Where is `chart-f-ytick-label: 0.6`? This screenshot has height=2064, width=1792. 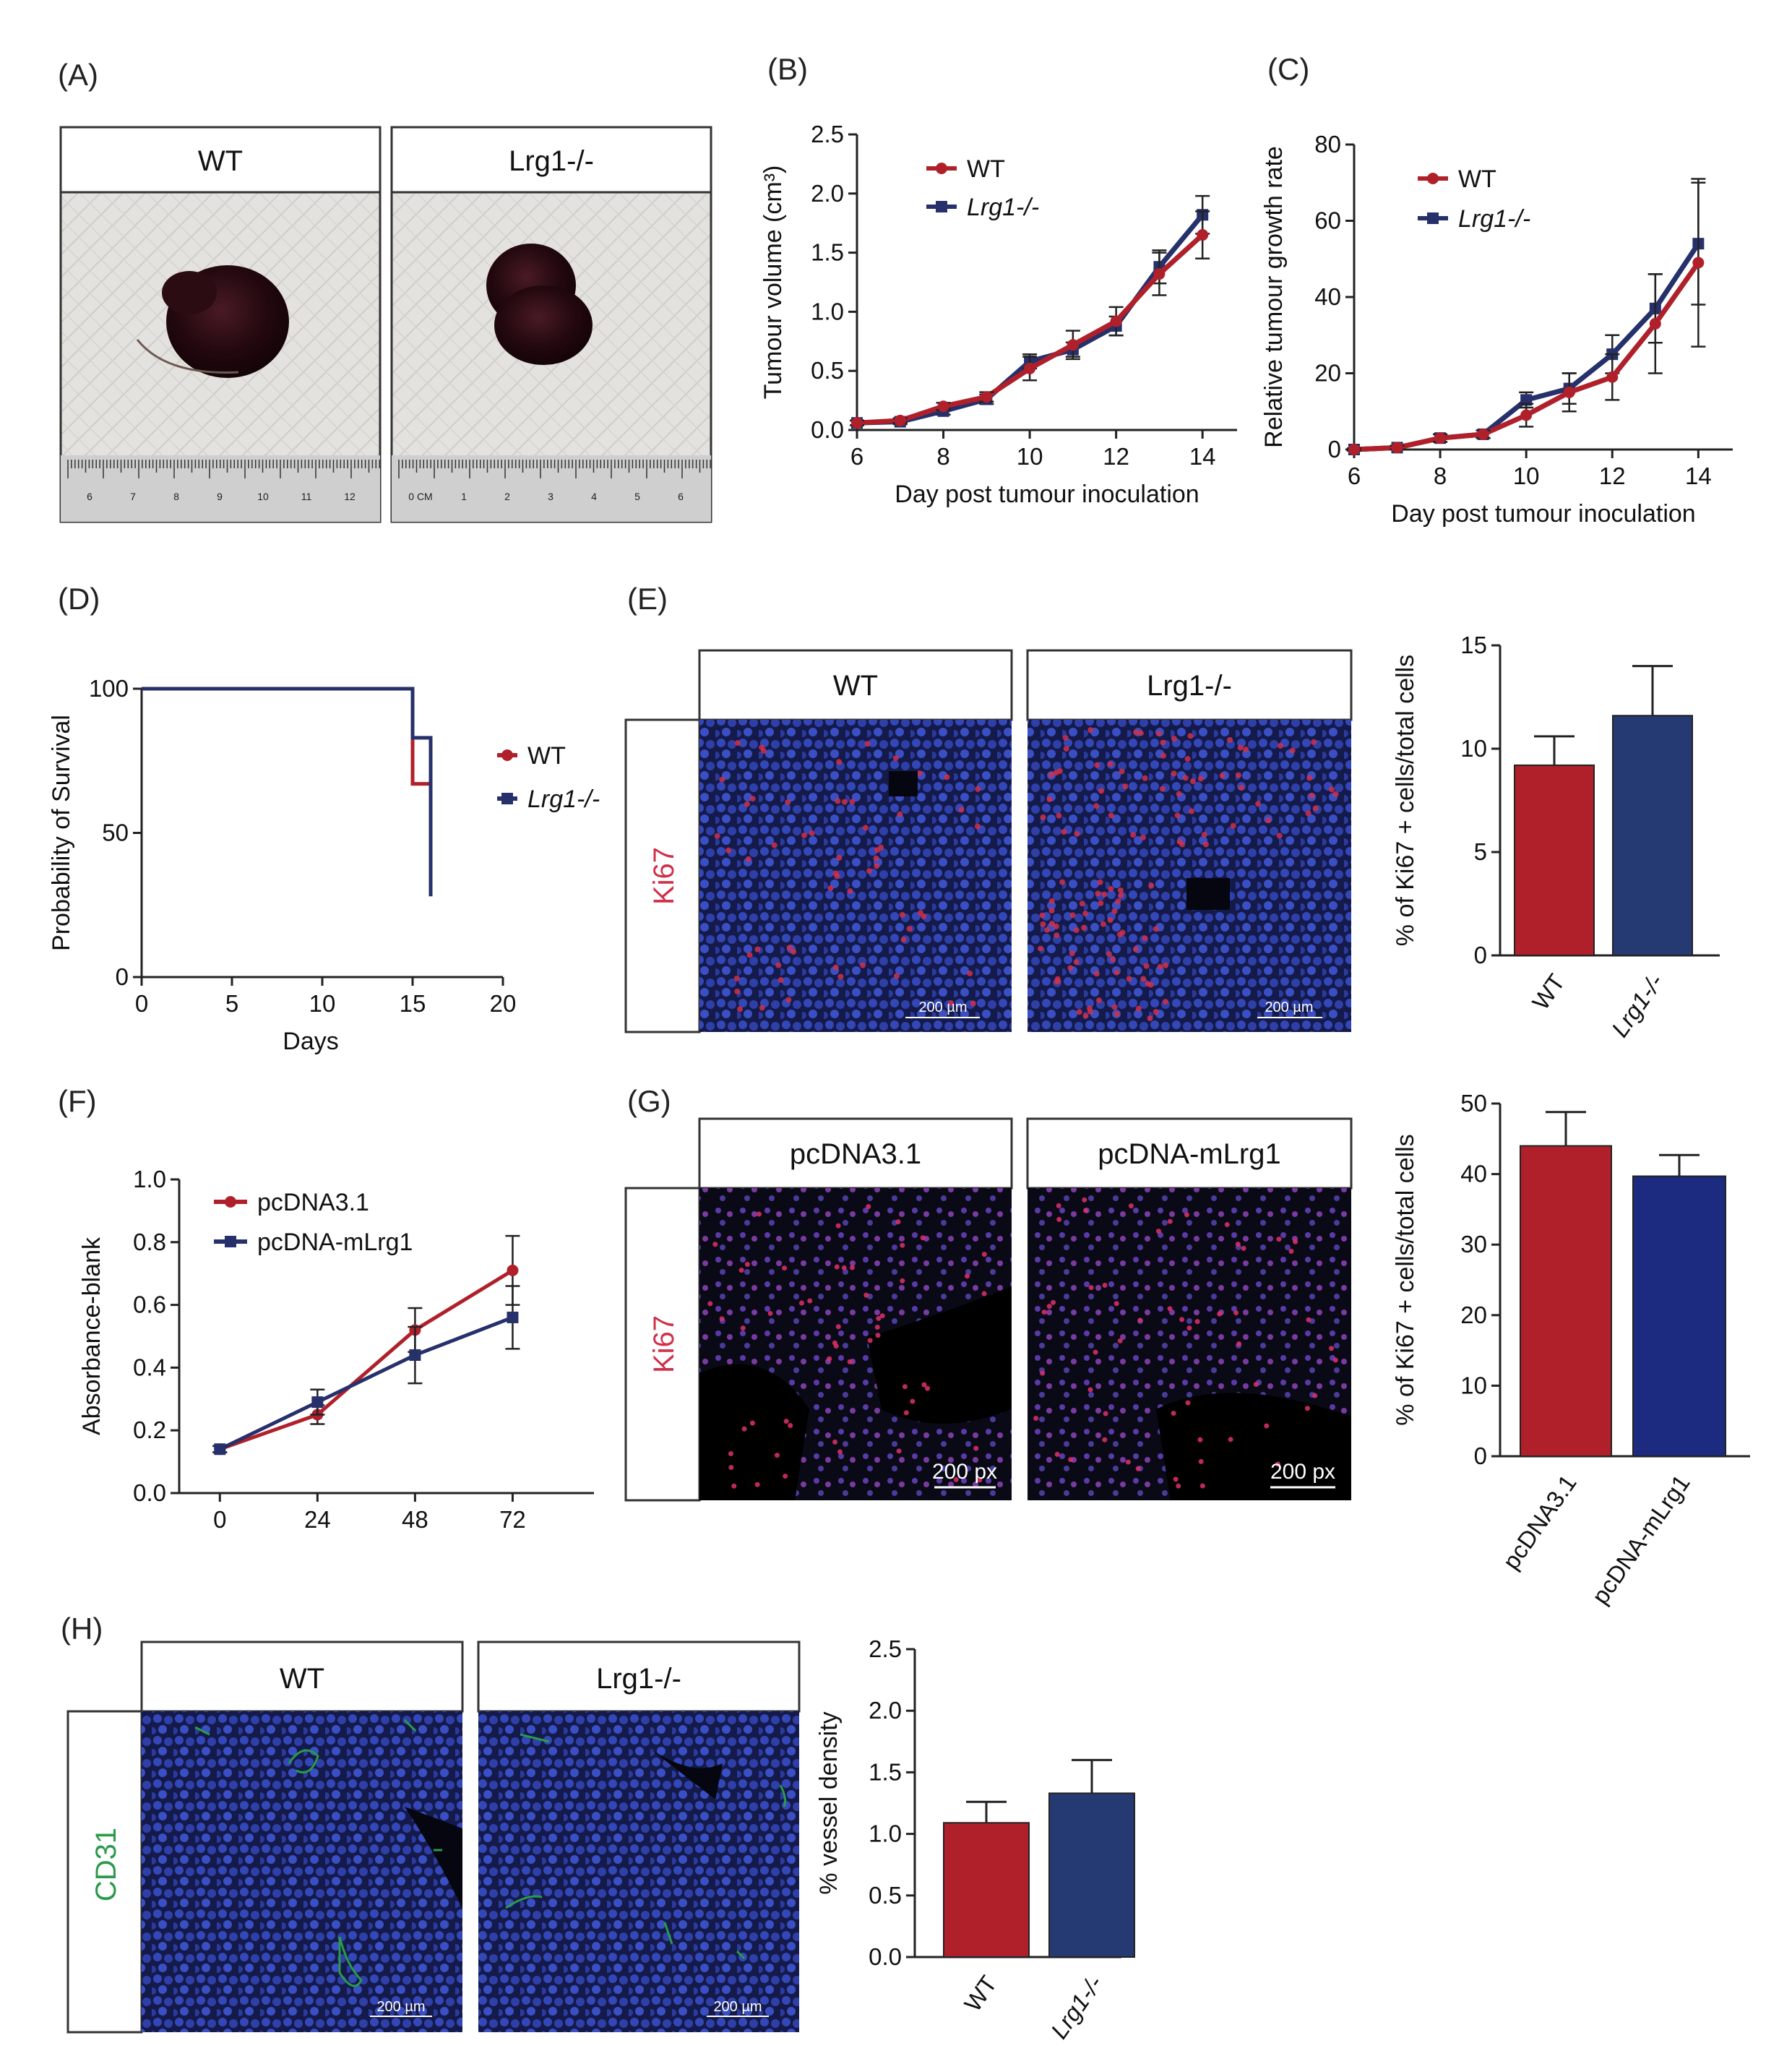
chart-f-ytick-label: 0.6 is located at coordinates (149, 1304).